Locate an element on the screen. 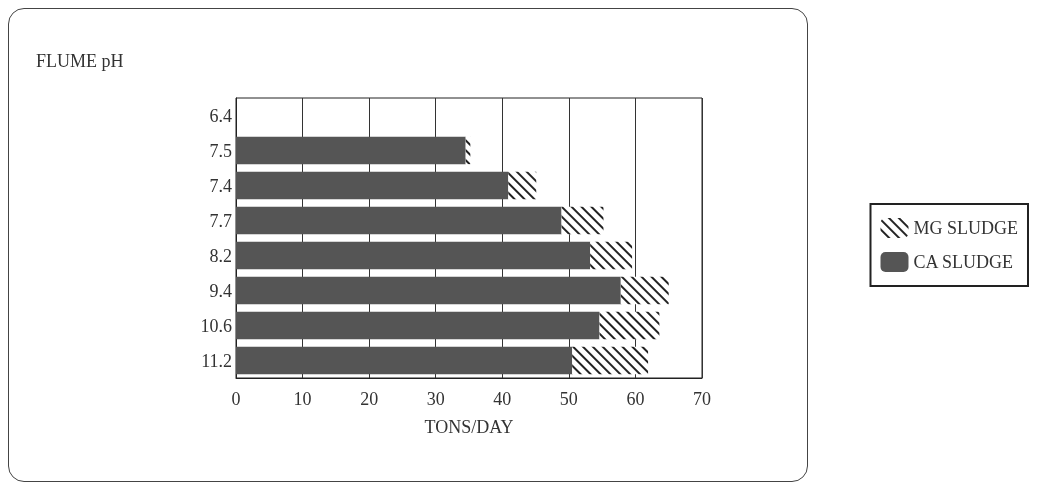 The height and width of the screenshot is (490, 1056). x-tick-label: 40 is located at coordinates (502, 399).